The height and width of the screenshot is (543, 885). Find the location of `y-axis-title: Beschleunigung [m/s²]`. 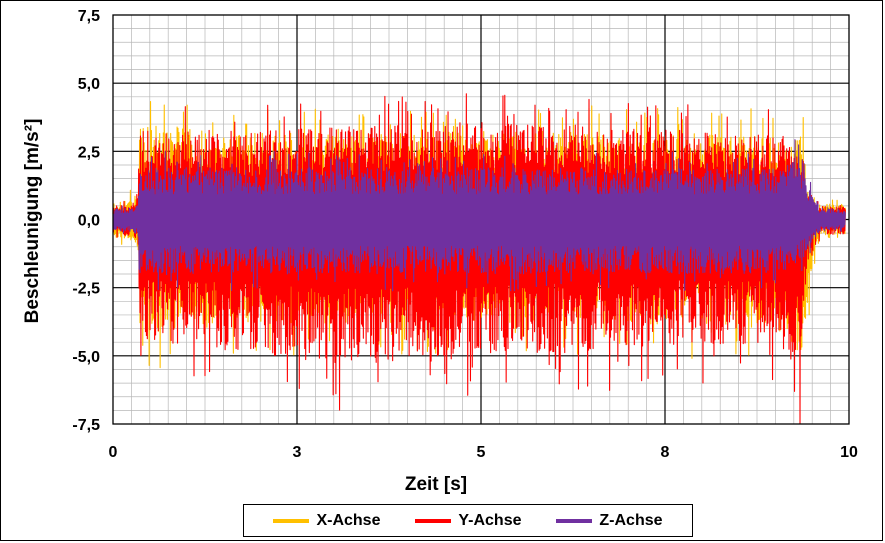

y-axis-title: Beschleunigung [m/s²] is located at coordinates (32, 221).